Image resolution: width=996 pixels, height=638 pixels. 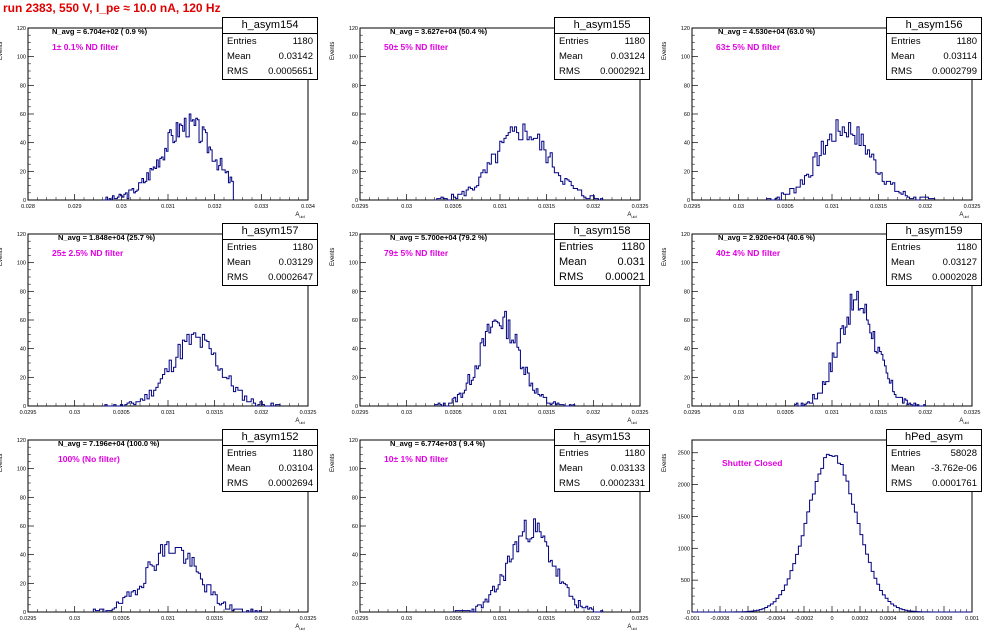 I want to click on stats-mean-value: 0.03129, so click(x=295, y=262).